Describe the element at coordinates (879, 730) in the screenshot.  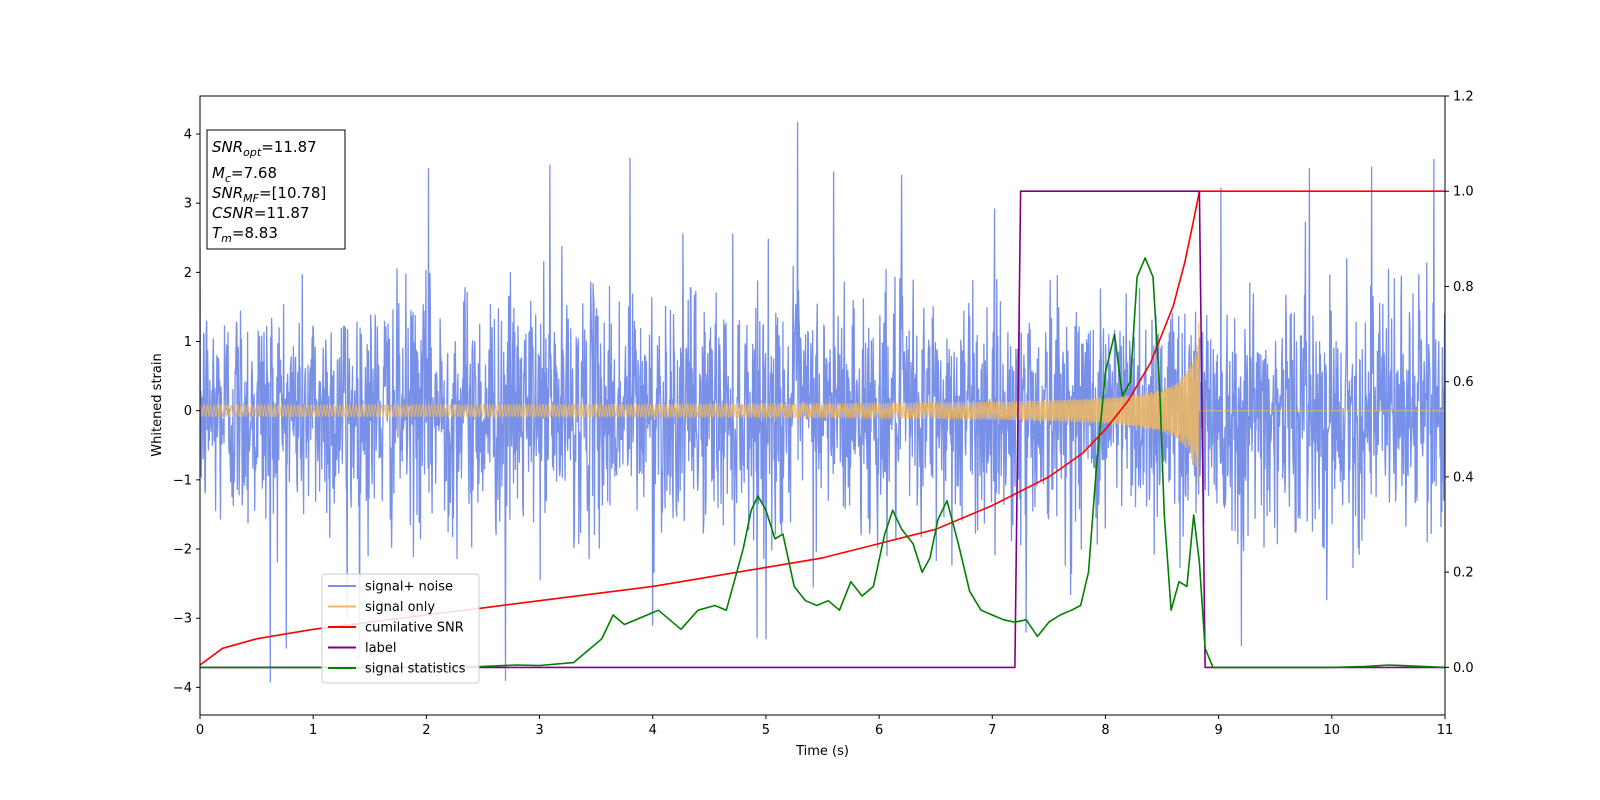
I see `x-tick-label: 6` at that location.